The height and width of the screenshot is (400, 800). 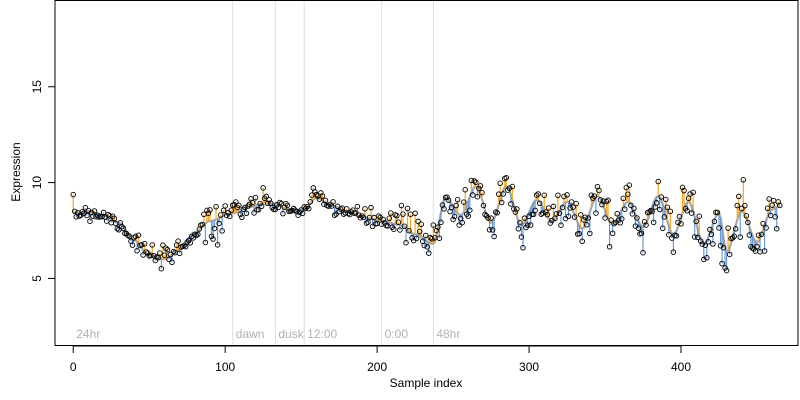 What do you see at coordinates (88, 334) in the screenshot?
I see `segment-label: 24hr` at bounding box center [88, 334].